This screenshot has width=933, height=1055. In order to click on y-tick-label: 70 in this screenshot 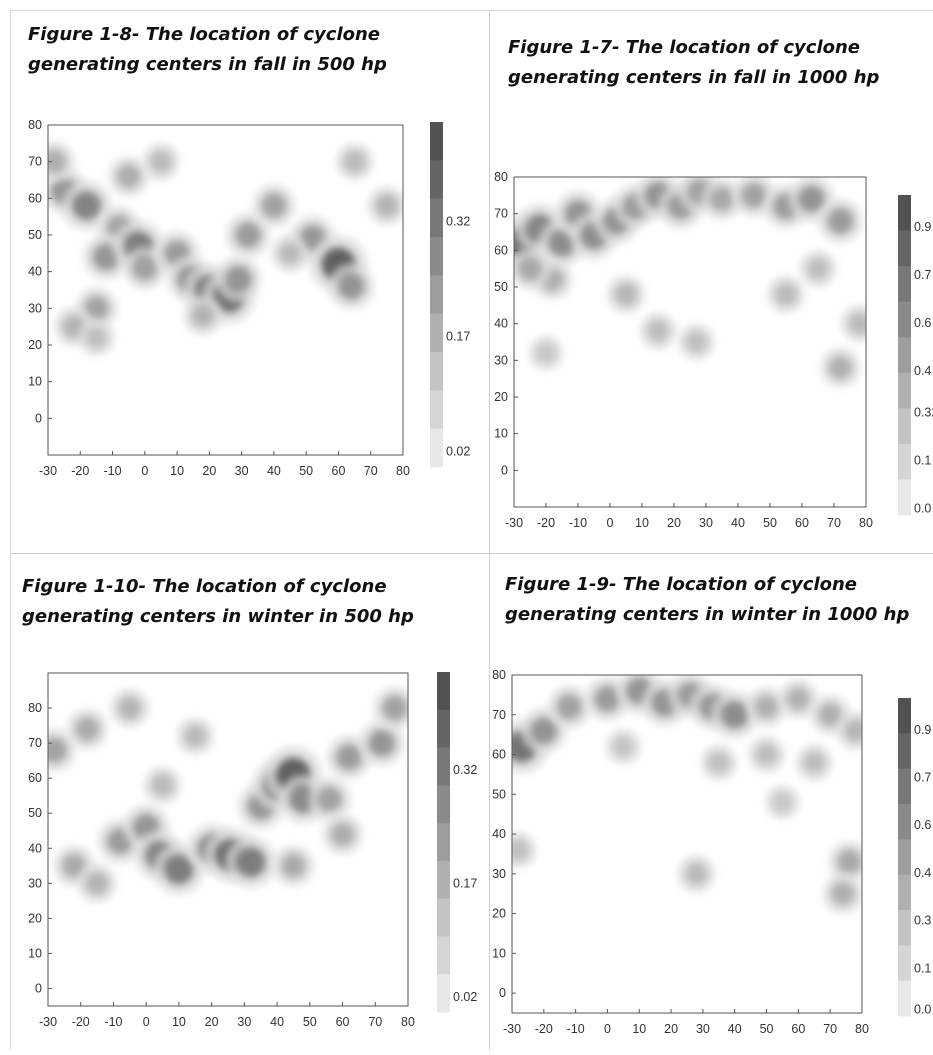, I will do `click(35, 162)`.